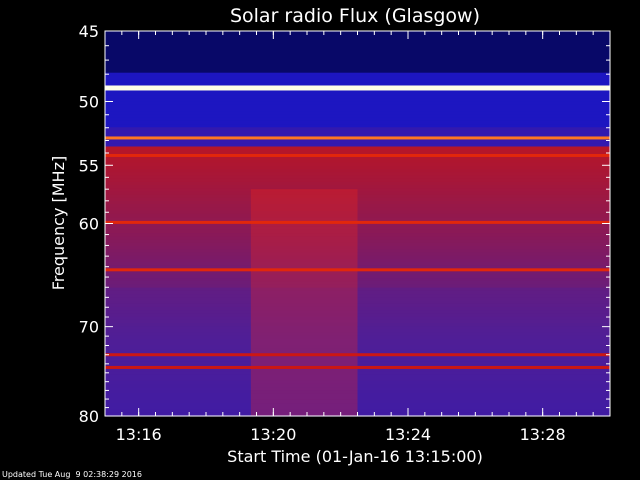  What do you see at coordinates (72, 474) in the screenshot?
I see `updated-timestamp: Updated Tue Aug 9 02:38:29 2016` at bounding box center [72, 474].